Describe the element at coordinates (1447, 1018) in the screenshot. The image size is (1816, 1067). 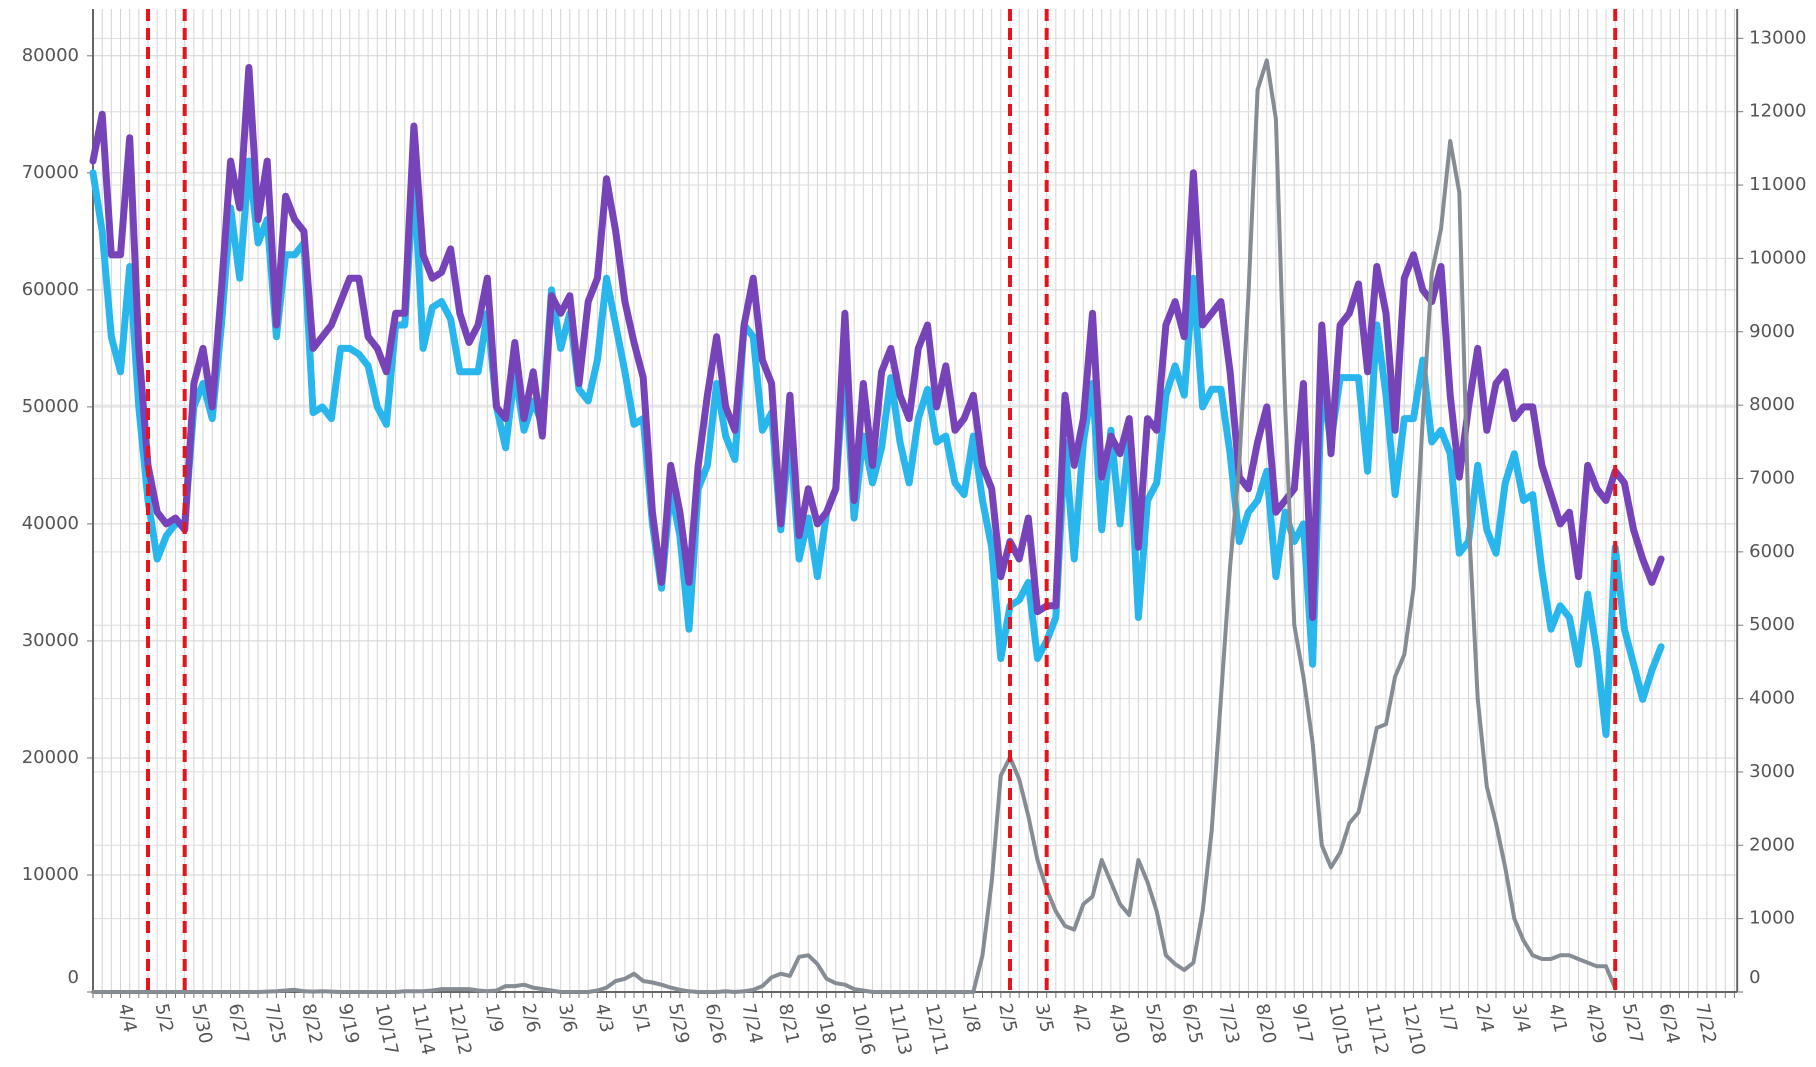
I see `x-tick-label: 1/7` at that location.